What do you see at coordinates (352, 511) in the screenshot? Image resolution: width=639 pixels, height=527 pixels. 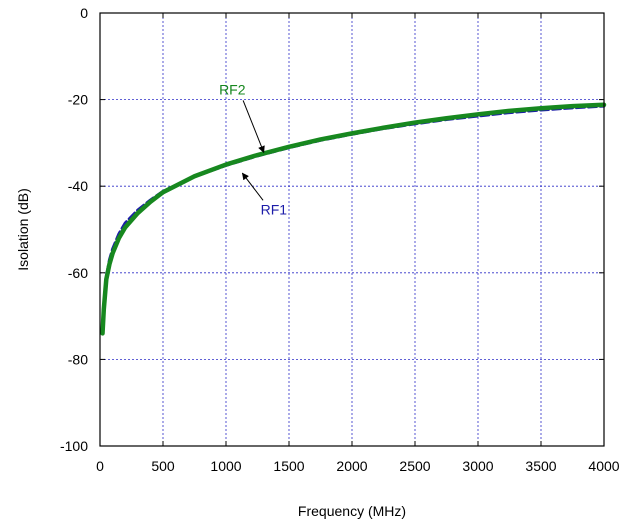 I see `x-axis-label: Frequency (MHz)` at bounding box center [352, 511].